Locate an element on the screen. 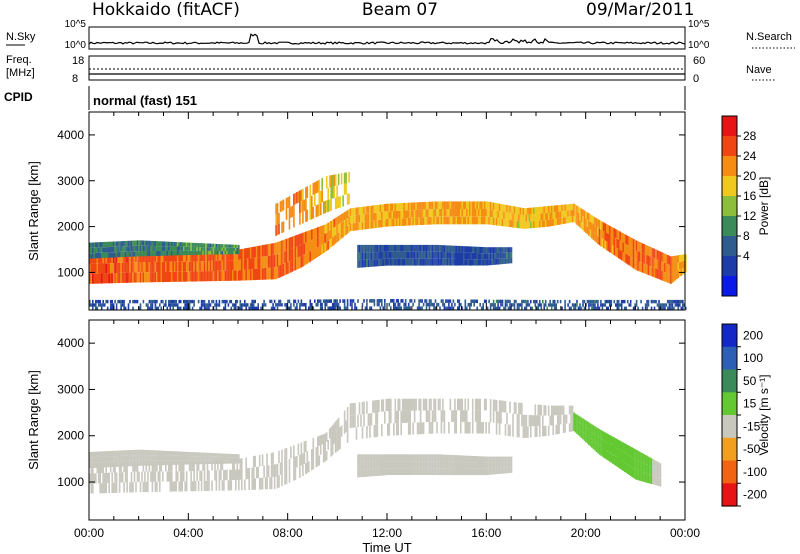 This screenshot has height=554, width=800. cpid-label: CPID is located at coordinates (18, 97).